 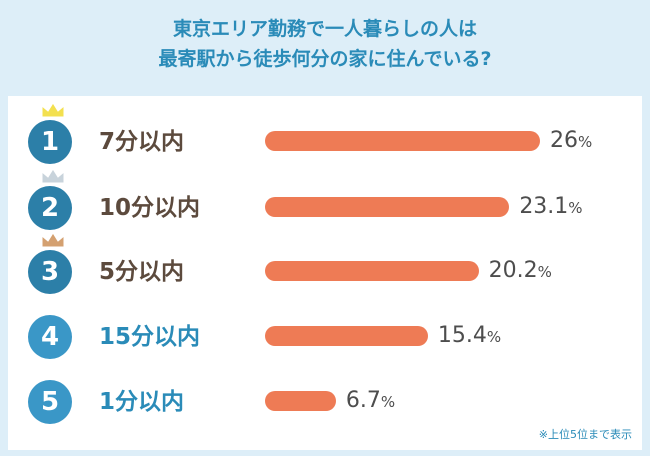 I want to click on ranking-row: 3 5分以内 20.2%, so click(x=325, y=264).